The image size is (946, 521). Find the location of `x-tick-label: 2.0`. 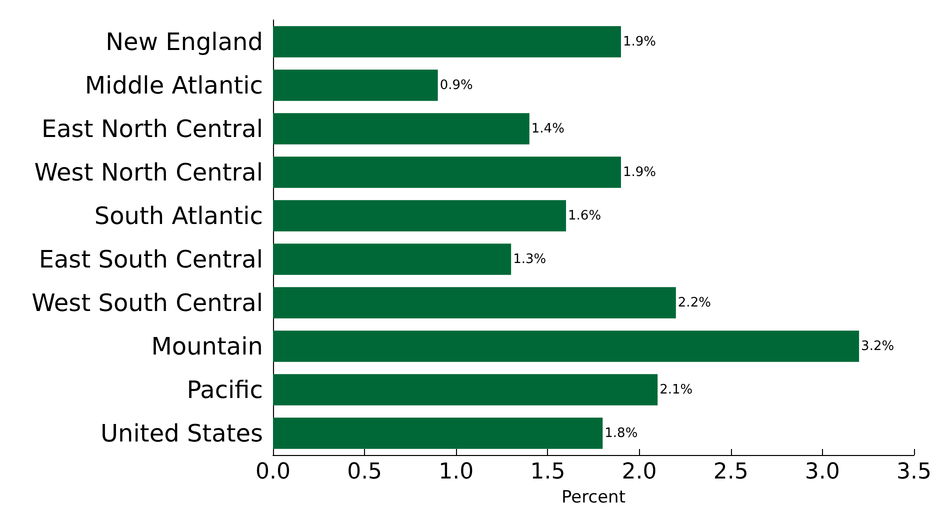

x-tick-label: 2.0 is located at coordinates (639, 472).